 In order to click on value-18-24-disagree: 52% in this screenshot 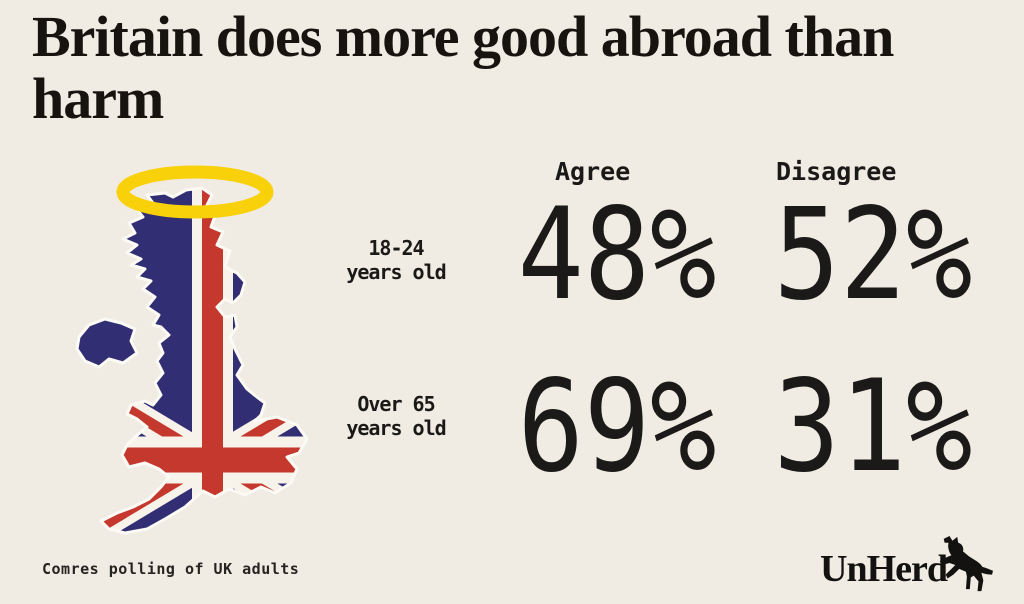, I will do `click(873, 254)`.